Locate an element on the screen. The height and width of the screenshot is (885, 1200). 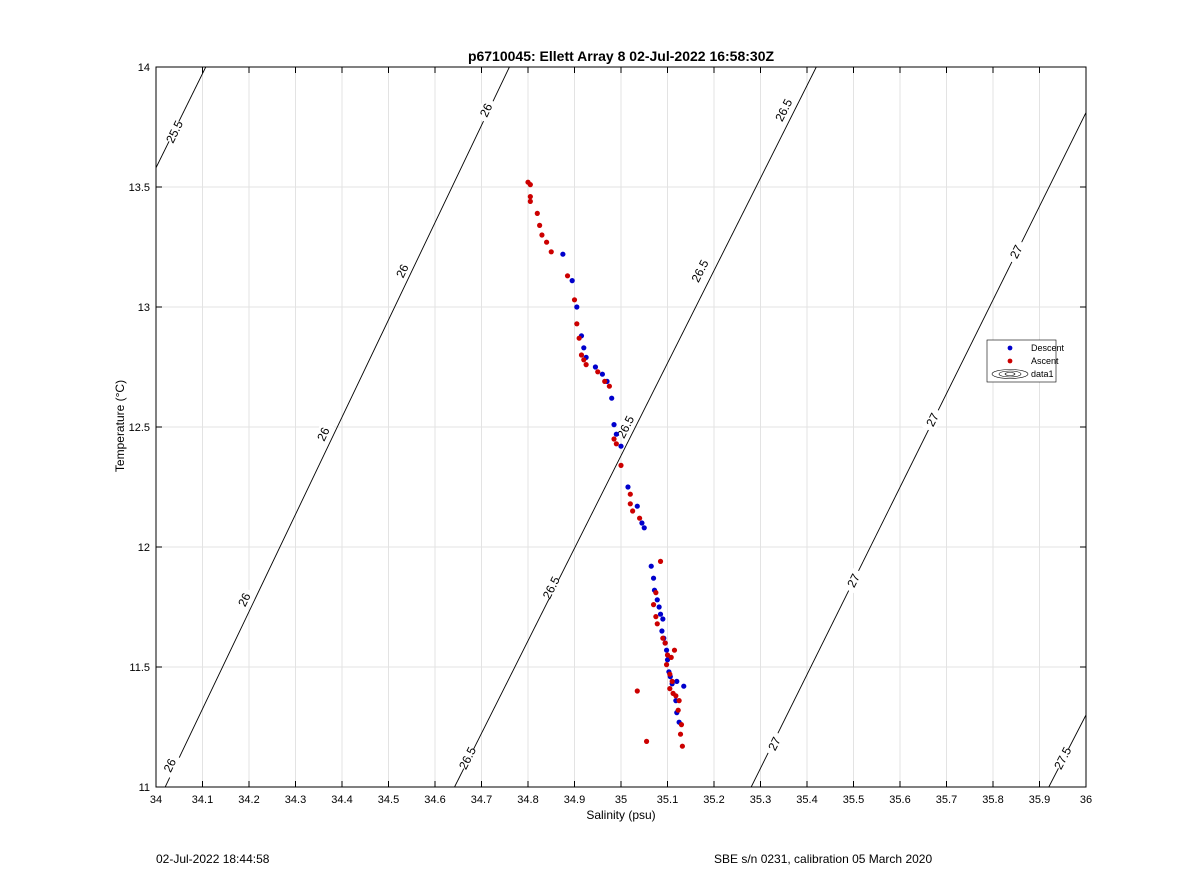
x-tick-label: 36 is located at coordinates (1086, 800).